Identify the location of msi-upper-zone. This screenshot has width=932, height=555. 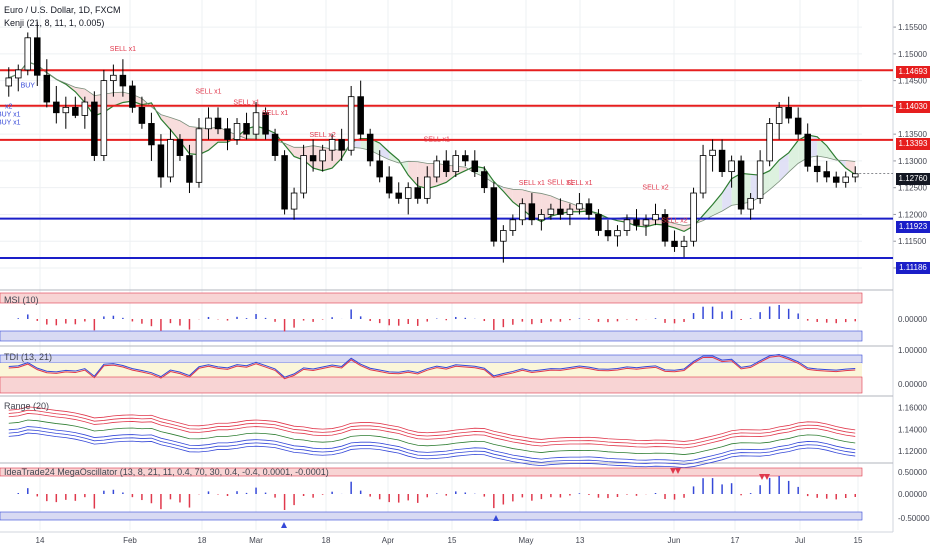
(431, 298).